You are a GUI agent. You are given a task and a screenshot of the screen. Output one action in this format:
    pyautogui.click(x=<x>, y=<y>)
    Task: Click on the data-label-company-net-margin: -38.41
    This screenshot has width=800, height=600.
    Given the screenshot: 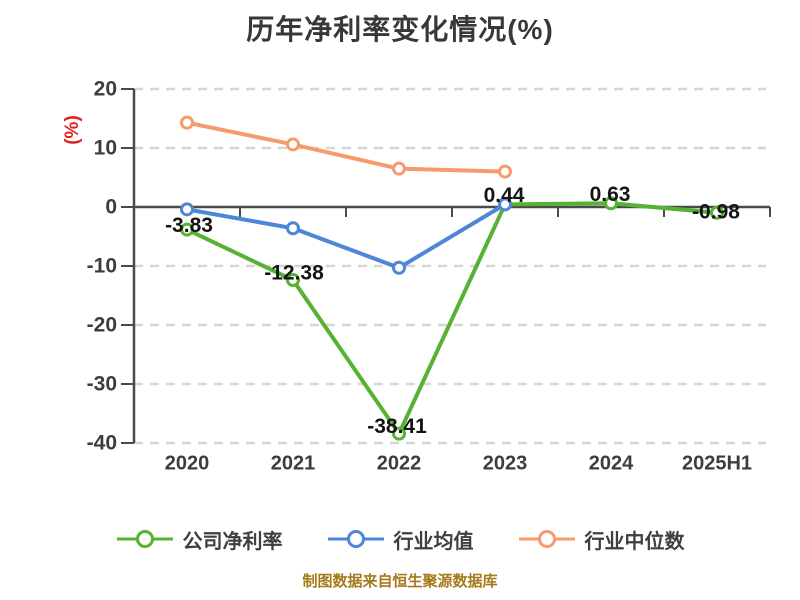 What is the action you would take?
    pyautogui.click(x=397, y=426)
    